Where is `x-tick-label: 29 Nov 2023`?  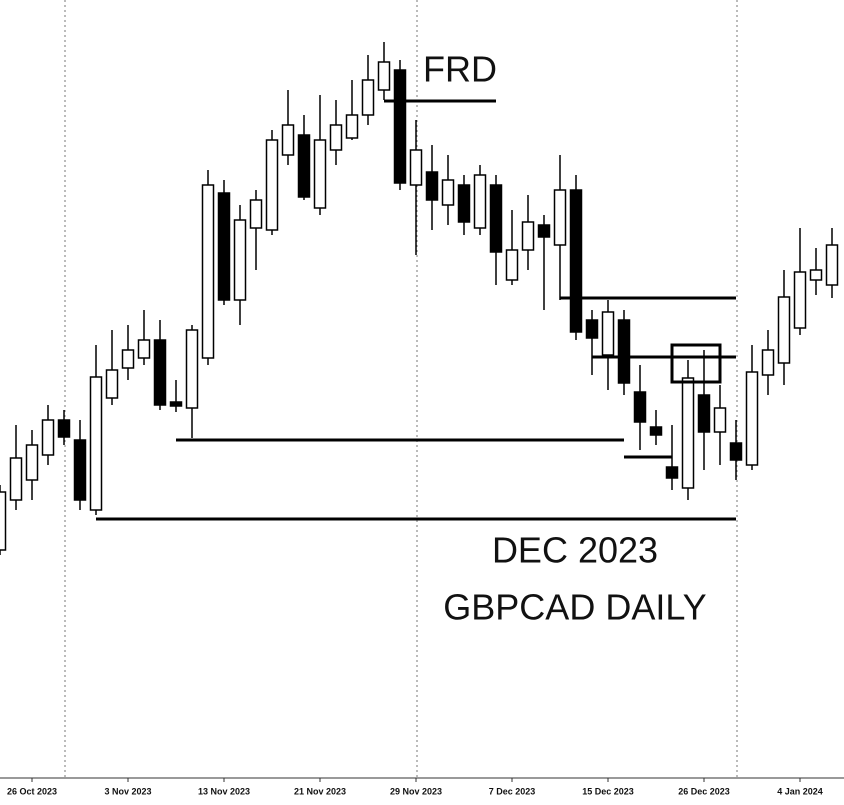 x-tick-label: 29 Nov 2023 is located at coordinates (416, 791).